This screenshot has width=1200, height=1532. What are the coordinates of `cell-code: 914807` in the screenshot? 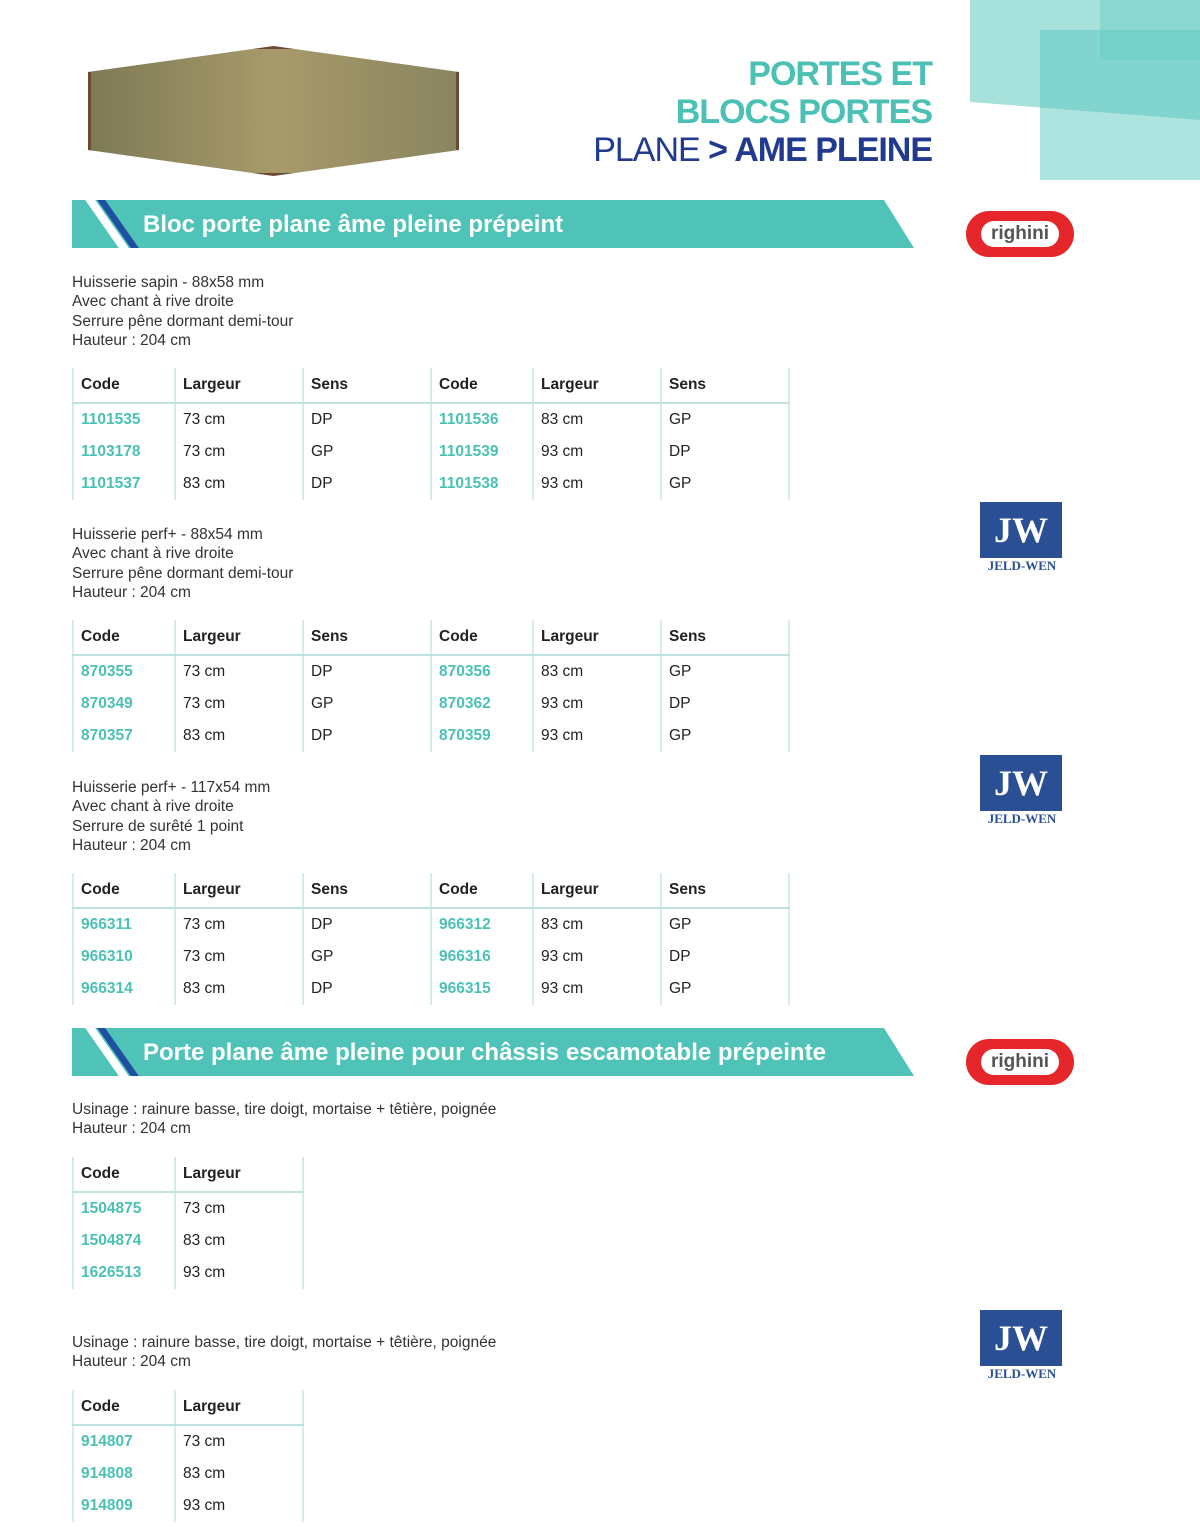 It's located at (124, 1441).